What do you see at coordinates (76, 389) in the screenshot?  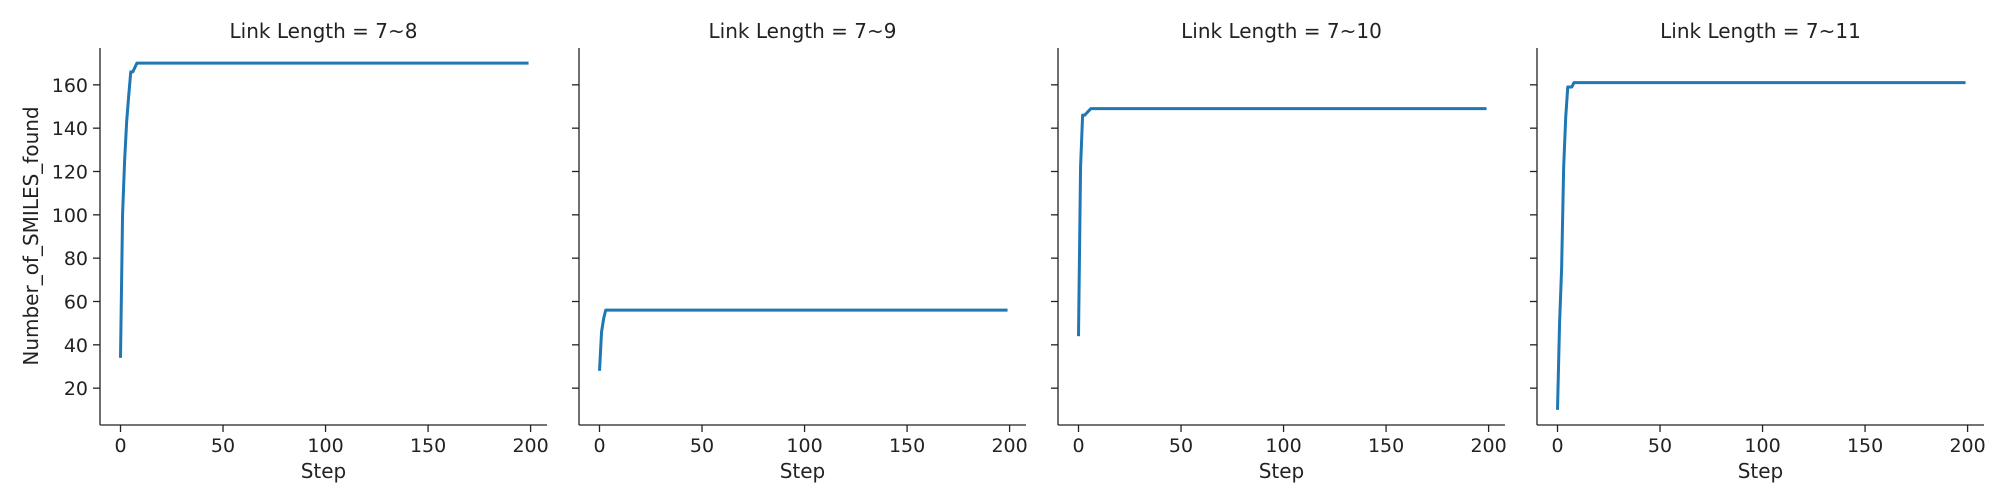 I see `y-tick-label: 20` at bounding box center [76, 389].